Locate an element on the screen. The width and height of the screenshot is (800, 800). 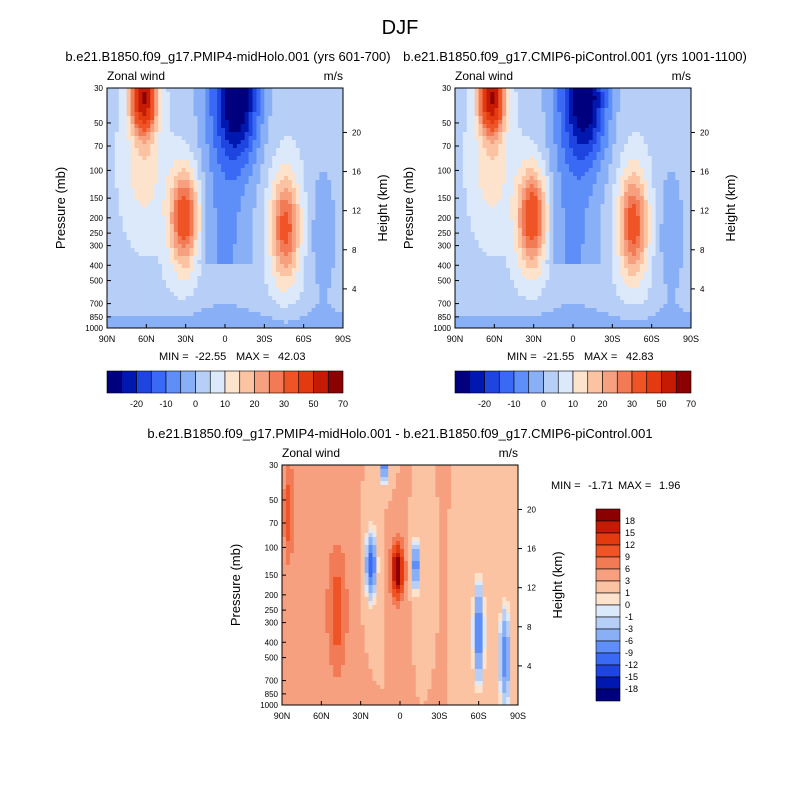
height-tick-label: 4 is located at coordinates (354, 289).